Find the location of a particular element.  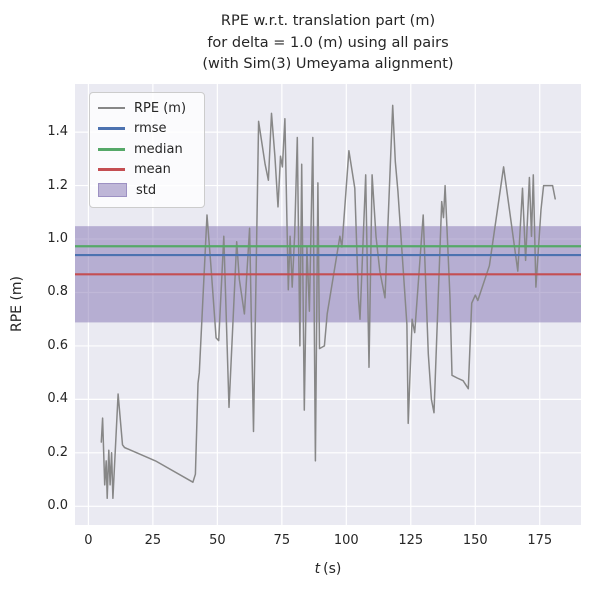

legend-label-mean: mean is located at coordinates (152, 170).